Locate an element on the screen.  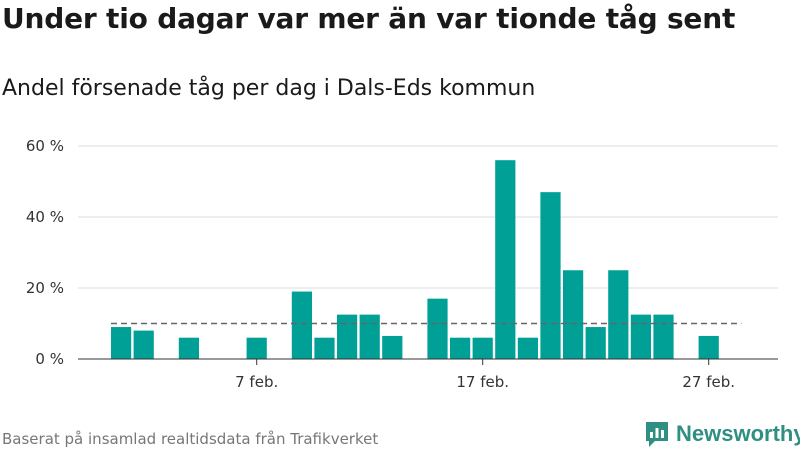
newsworthy-logo: Newsworthy is located at coordinates (722, 434).